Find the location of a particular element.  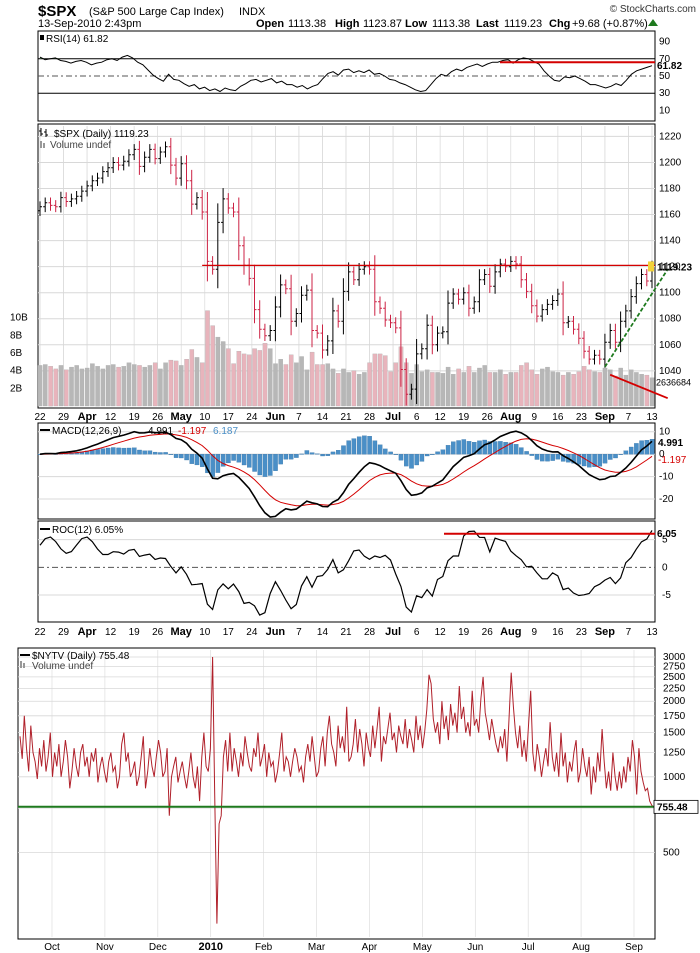

price-tick-label: 1040 is located at coordinates (670, 371).